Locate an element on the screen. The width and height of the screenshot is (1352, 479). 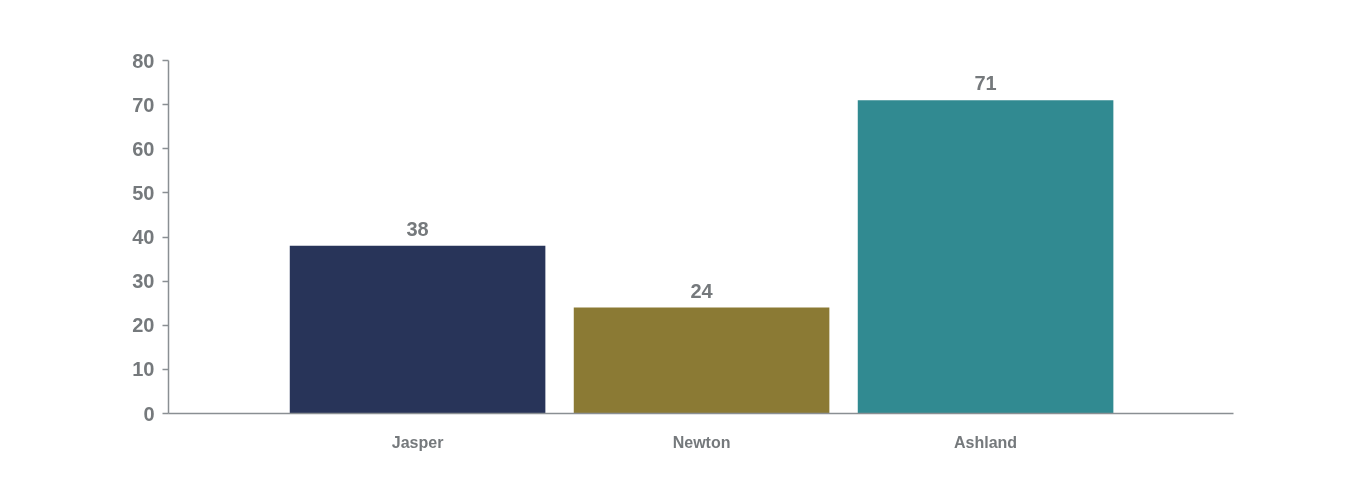
data-label: 24 is located at coordinates (702, 290).